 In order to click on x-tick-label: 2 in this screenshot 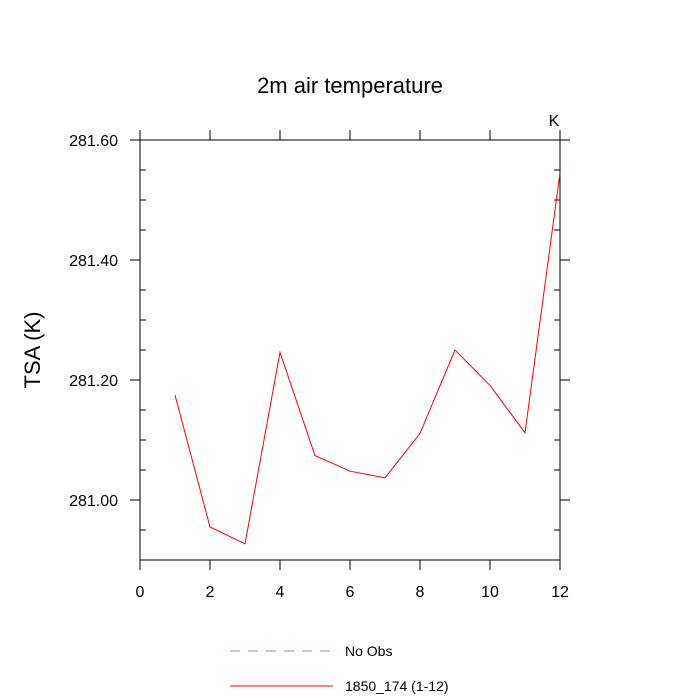, I will do `click(210, 592)`.